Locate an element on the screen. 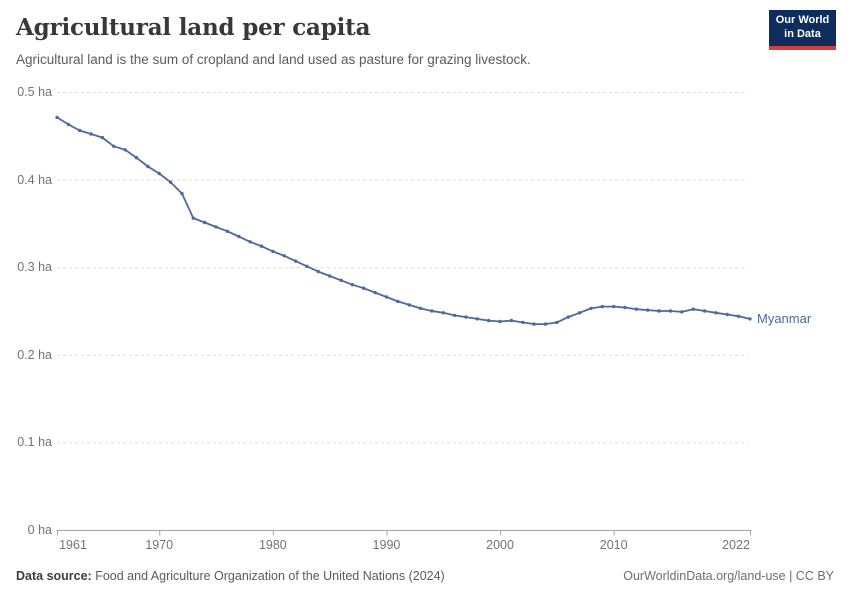 This screenshot has width=850, height=600. y-tick-label: 0 ha is located at coordinates (39, 530).